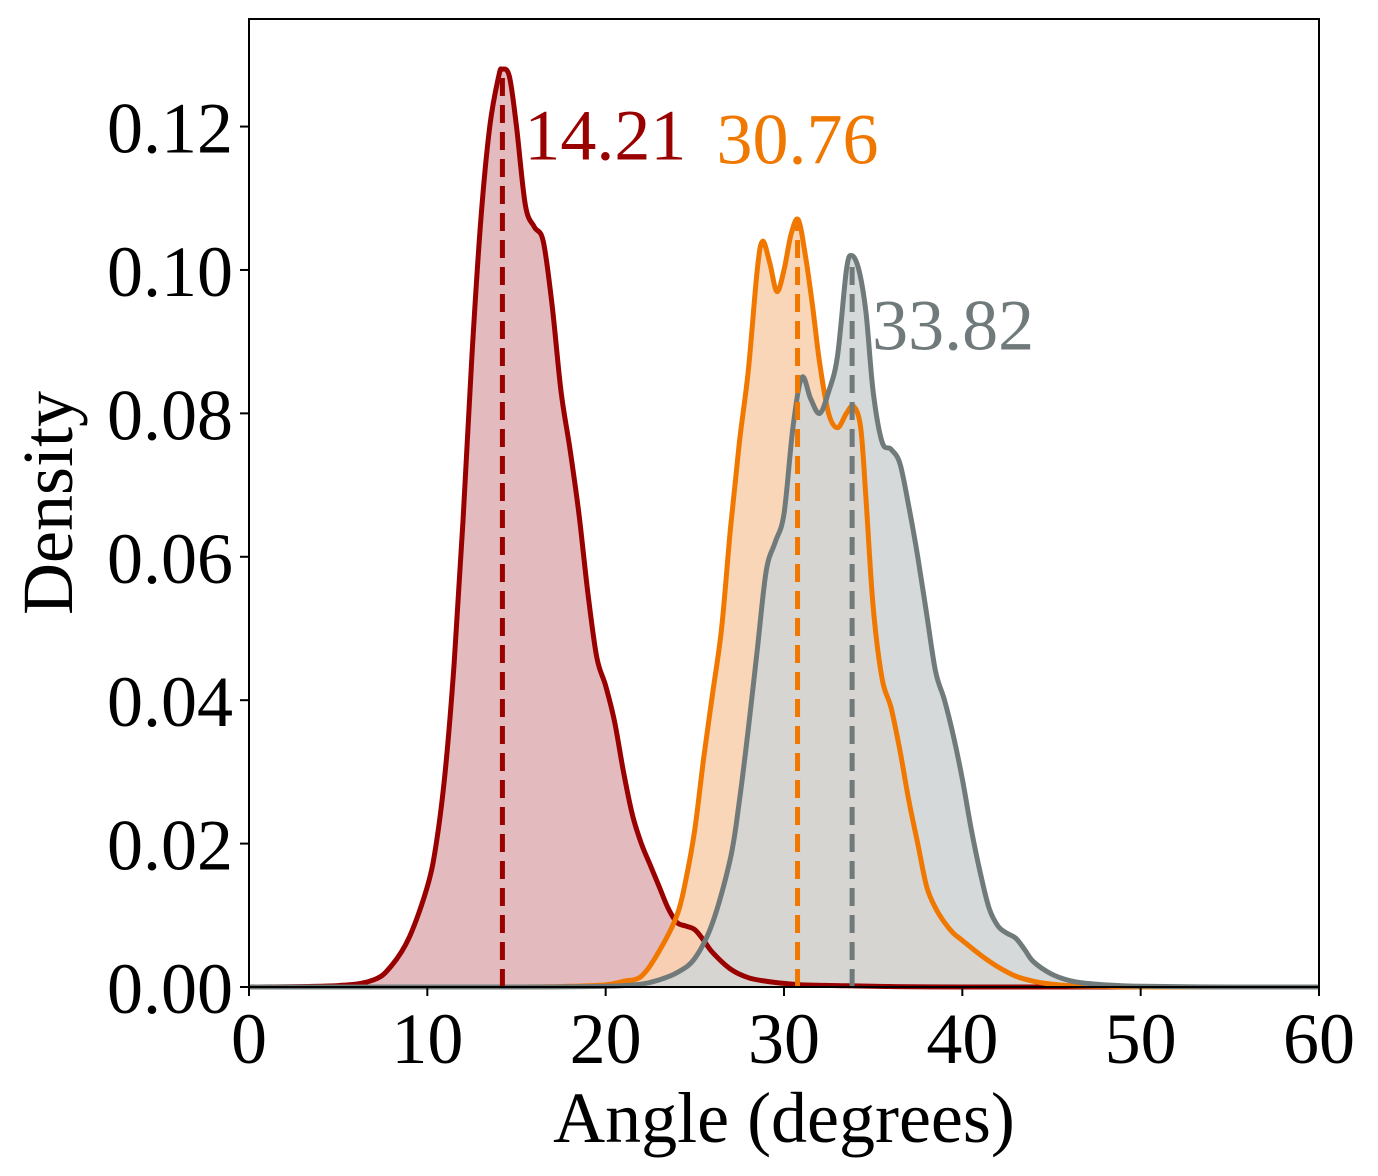 This screenshot has height=1176, width=1378. I want to click on y-tick-label-5: 0.10, so click(170, 272).